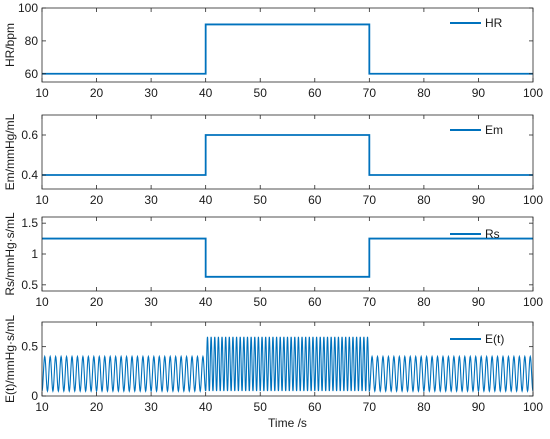  I want to click on legend-label: HR, so click(494, 23).